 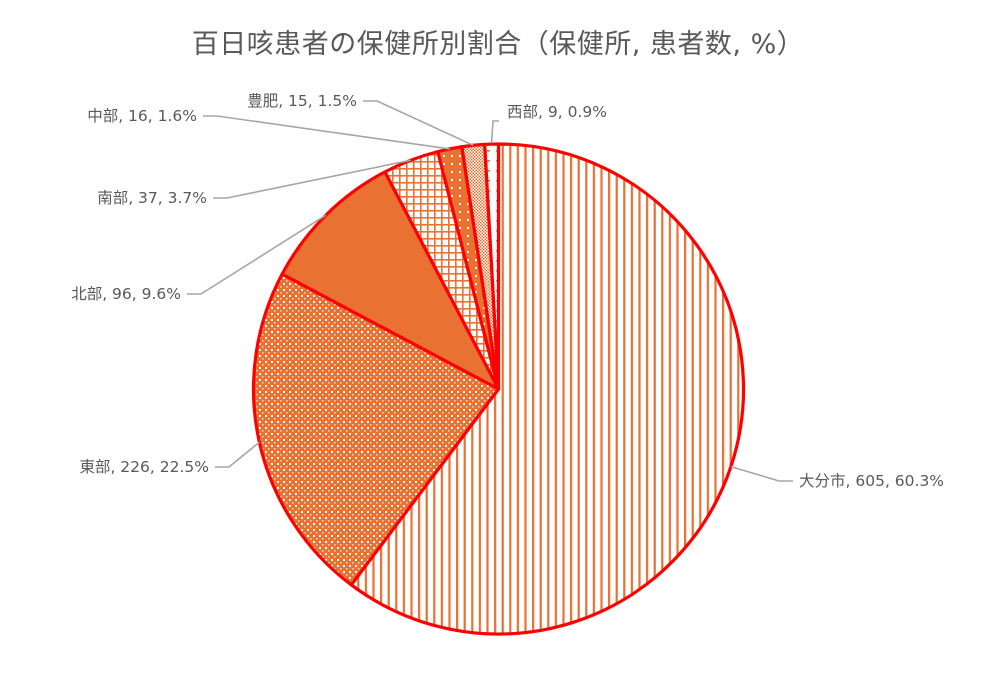 I want to click on leader-line-seibu, so click(x=494, y=131).